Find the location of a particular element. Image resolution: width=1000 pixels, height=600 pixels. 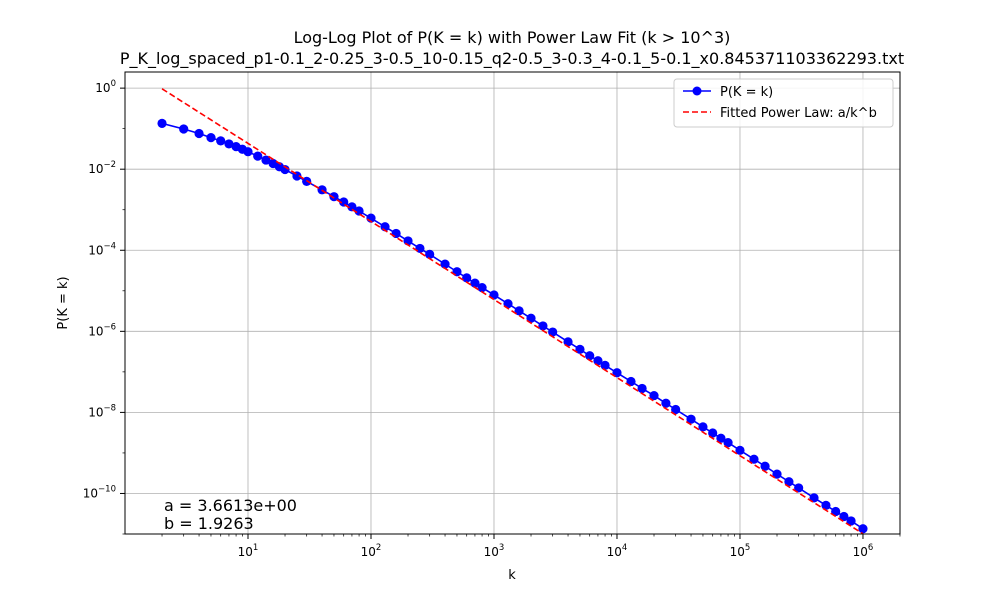

y-tick-exponent: −8 is located at coordinates (109, 408).